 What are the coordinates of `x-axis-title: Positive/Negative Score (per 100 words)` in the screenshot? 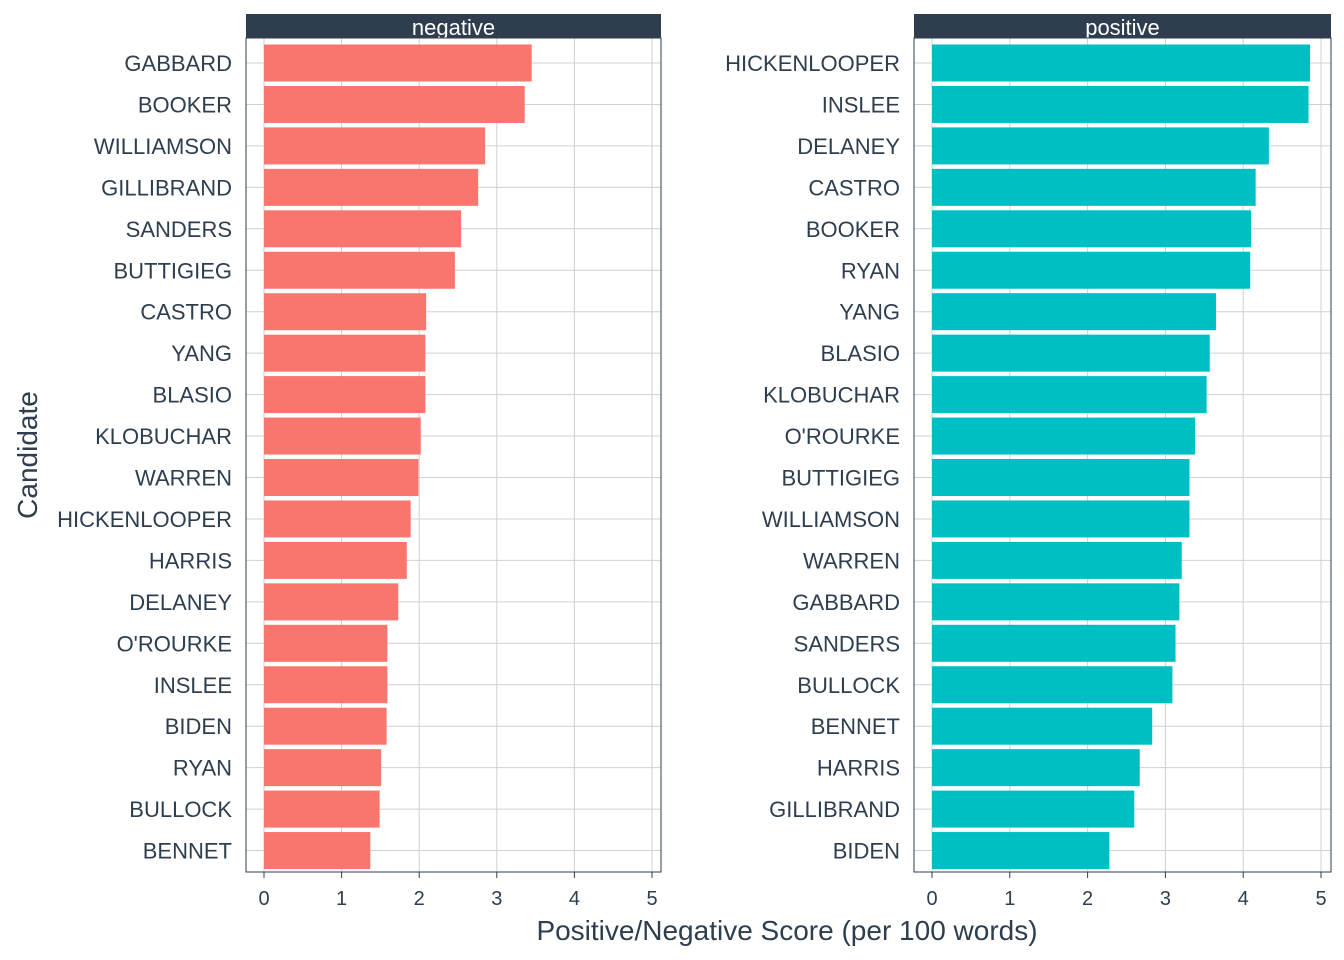 It's located at (786, 930).